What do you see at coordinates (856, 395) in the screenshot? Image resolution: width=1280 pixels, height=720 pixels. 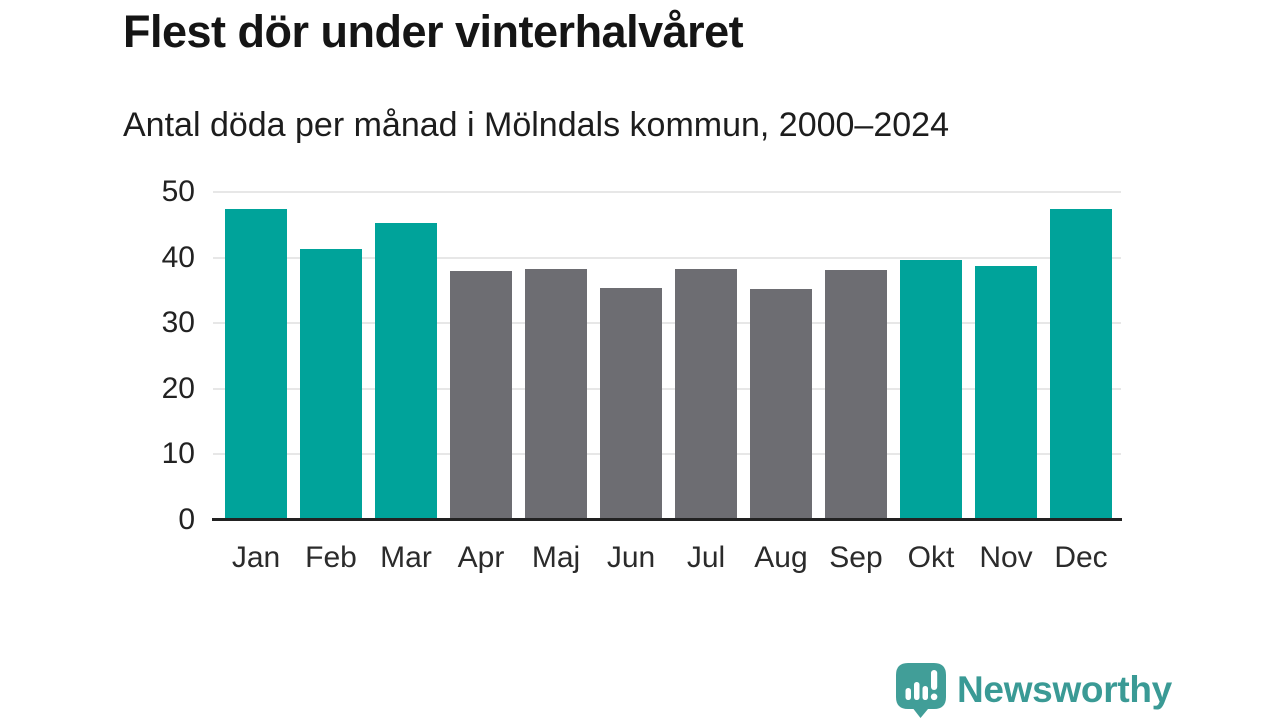 I see `bar-sep` at bounding box center [856, 395].